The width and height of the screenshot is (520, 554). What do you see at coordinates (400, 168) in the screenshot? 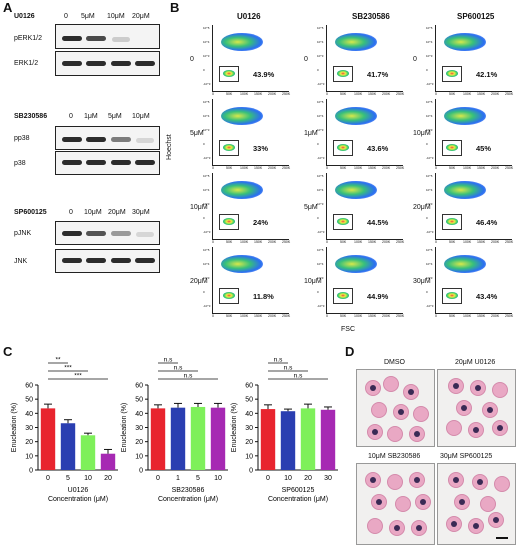
I see `flow-x-tick: 250K` at bounding box center [400, 168].